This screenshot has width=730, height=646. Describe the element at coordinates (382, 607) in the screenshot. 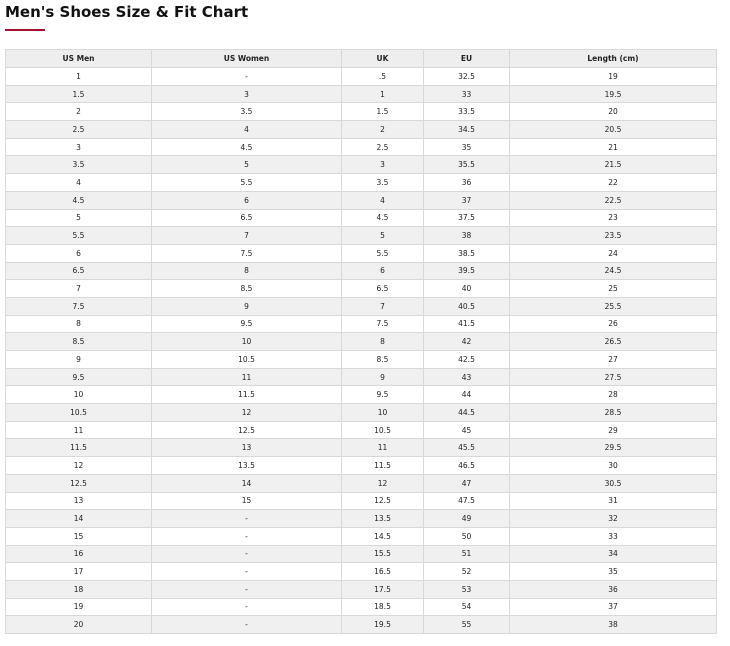

I see `table-cell: 18.5` at that location.